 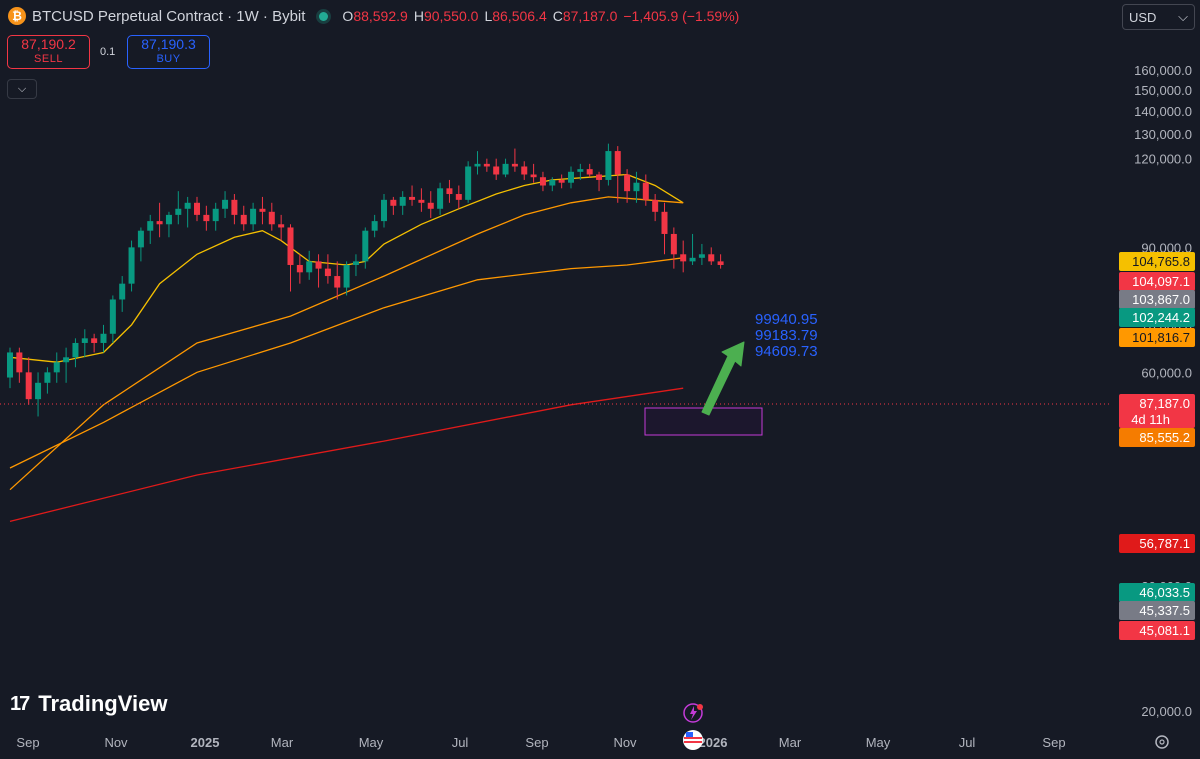 What do you see at coordinates (557, 16) in the screenshot?
I see `ohlc-close-key: C` at bounding box center [557, 16].